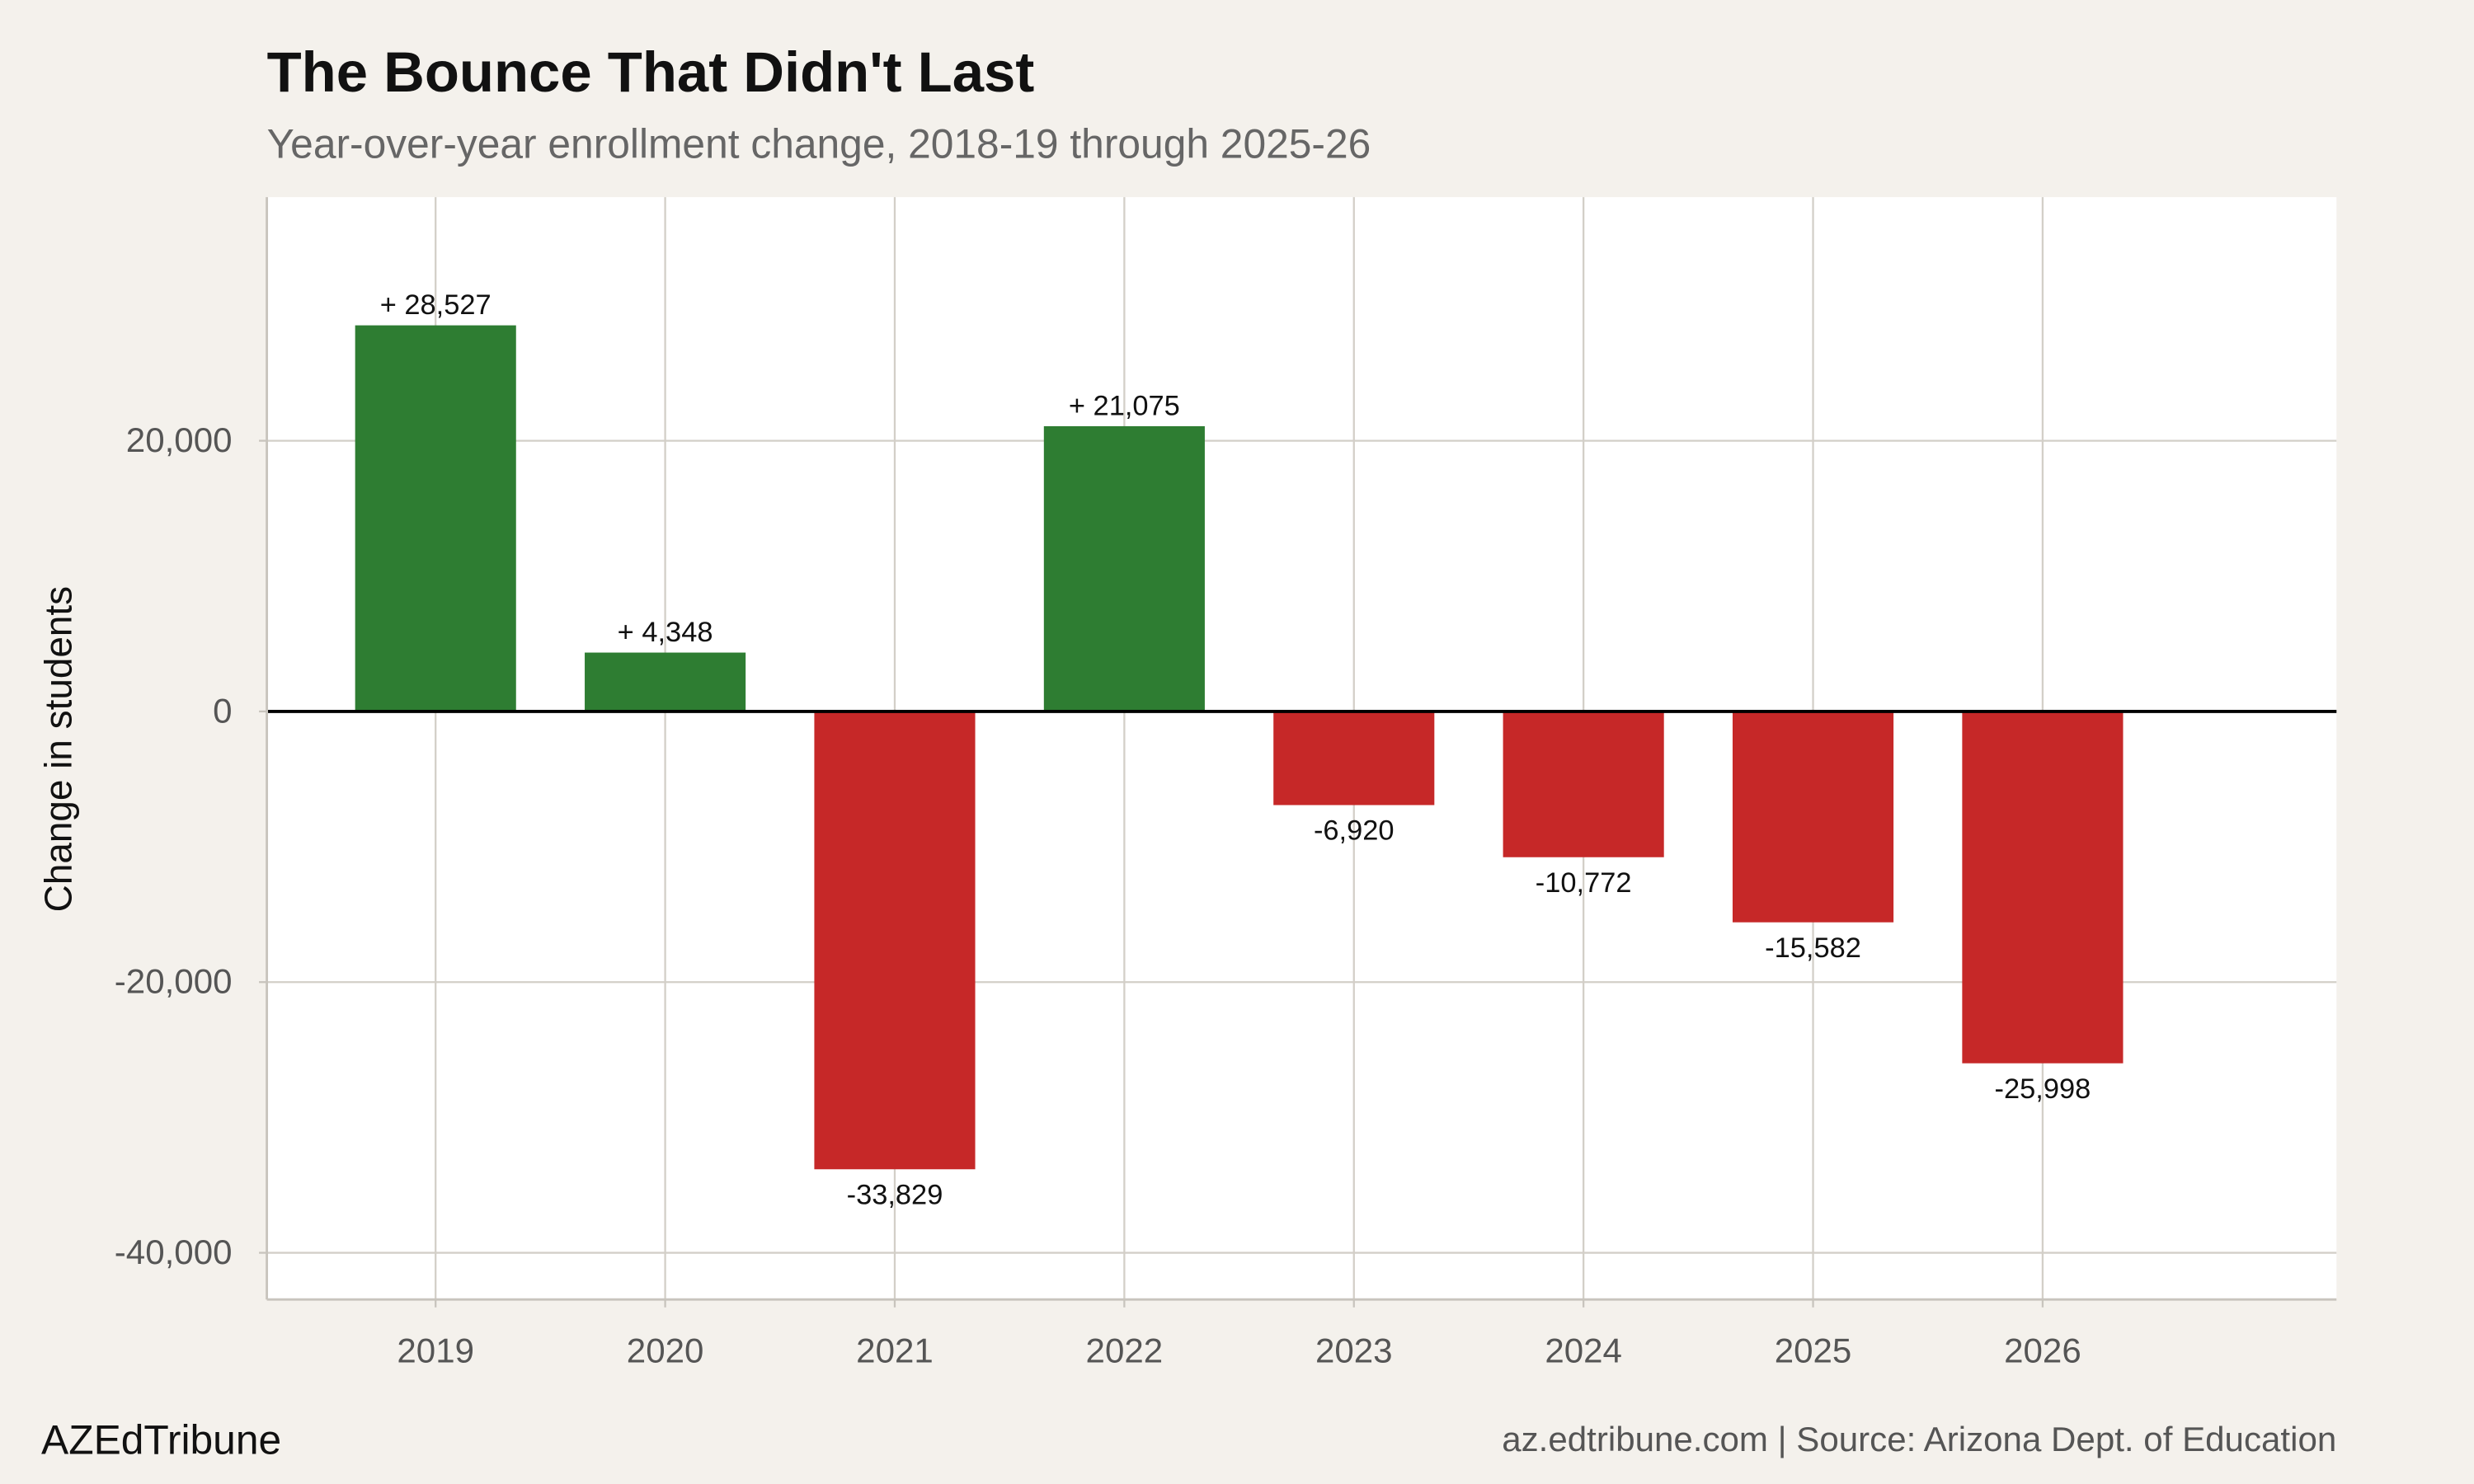 The width and height of the screenshot is (2474, 1484). I want to click on brand-logo-text: AZEdTribune, so click(161, 1440).